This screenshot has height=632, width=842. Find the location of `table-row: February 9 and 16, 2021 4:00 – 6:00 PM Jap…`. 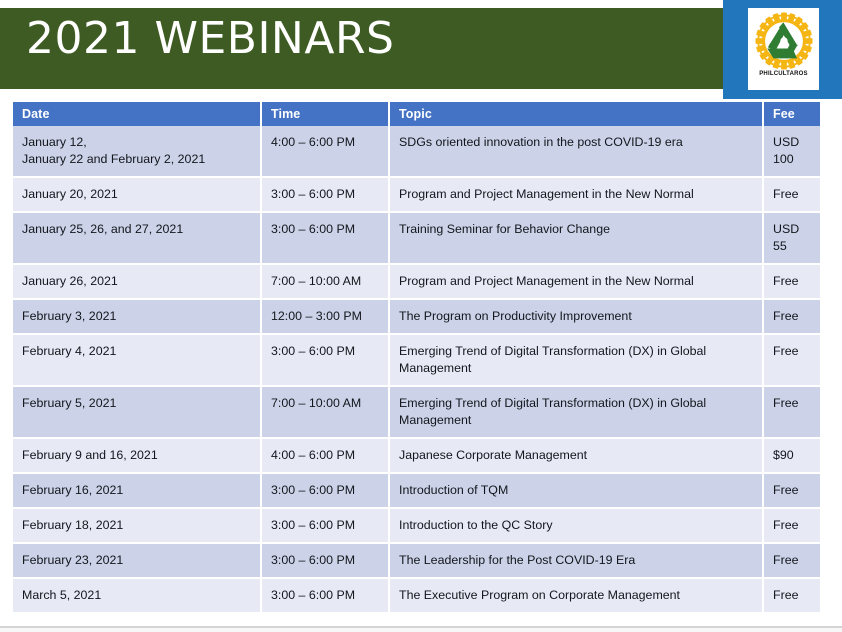

table-row: February 9 and 16, 2021 4:00 – 6:00 PM Jap… is located at coordinates (416, 456).